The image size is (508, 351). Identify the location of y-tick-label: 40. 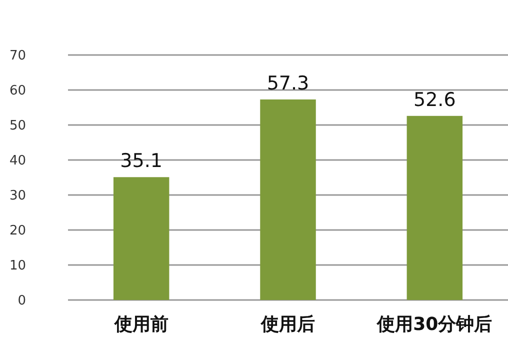
(17, 161).